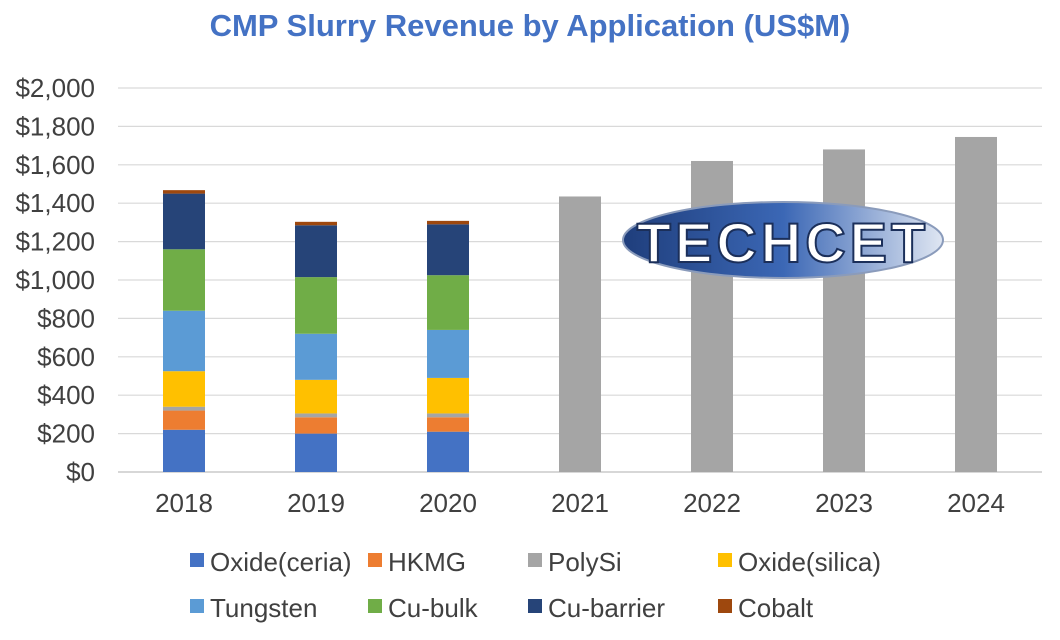  Describe the element at coordinates (606, 608) in the screenshot. I see `legend-label: Cu-barrier` at that location.